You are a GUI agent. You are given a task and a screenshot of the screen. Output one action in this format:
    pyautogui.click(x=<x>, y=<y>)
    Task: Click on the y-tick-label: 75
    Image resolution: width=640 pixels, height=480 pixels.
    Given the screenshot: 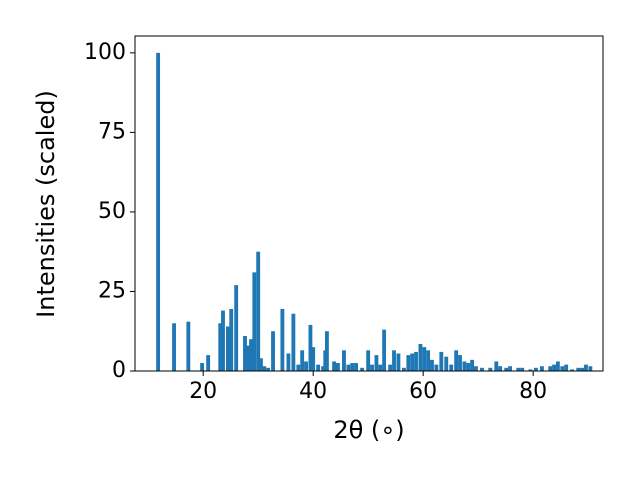 What is the action you would take?
    pyautogui.click(x=112, y=131)
    